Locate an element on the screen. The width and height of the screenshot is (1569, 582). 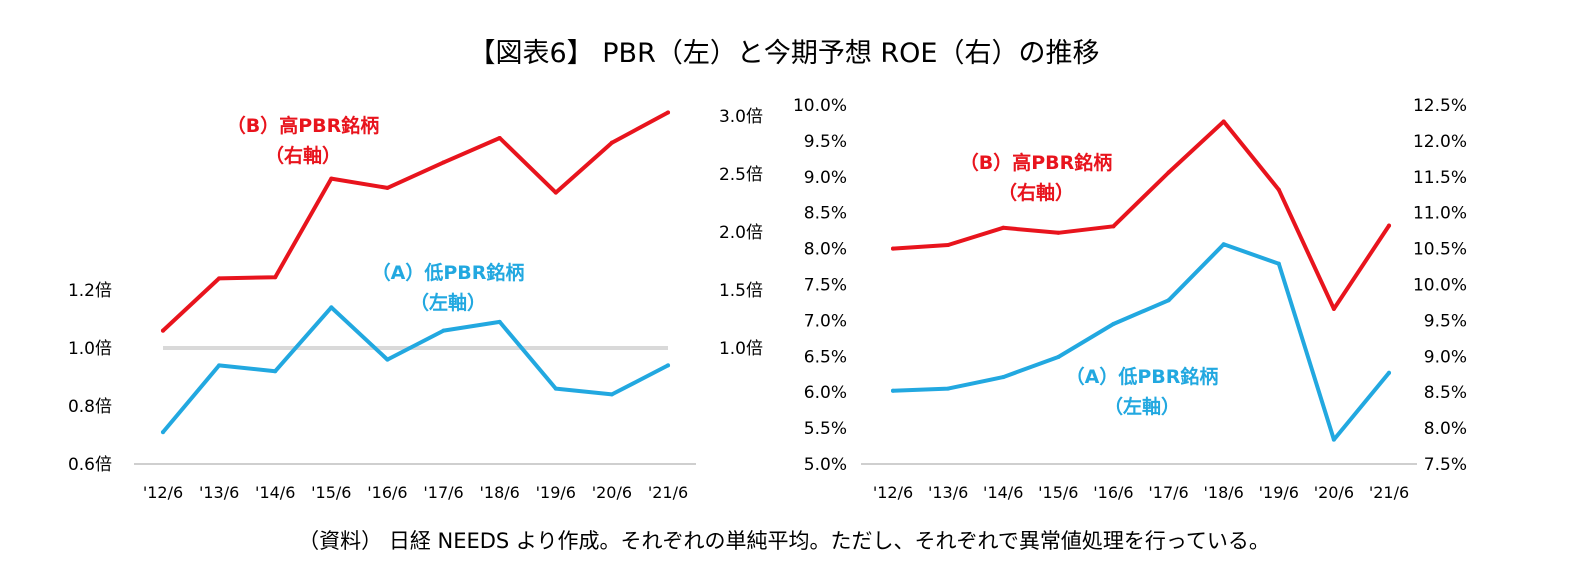
left-y-tick-label: 5.5% is located at coordinates (825, 429).